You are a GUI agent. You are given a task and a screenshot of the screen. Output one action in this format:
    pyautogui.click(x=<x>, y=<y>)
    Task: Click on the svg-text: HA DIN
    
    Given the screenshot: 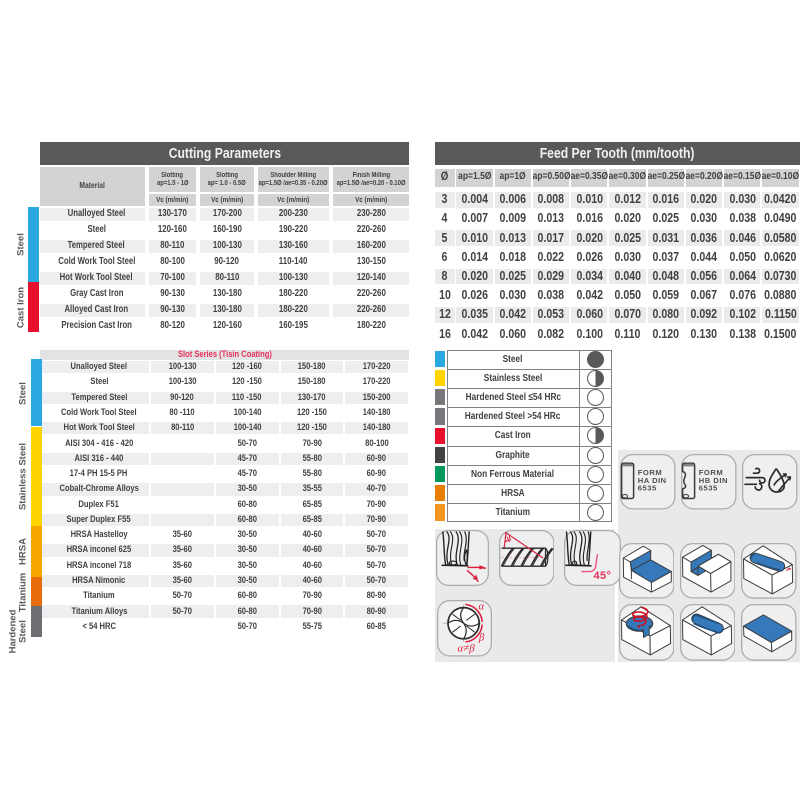 What is the action you would take?
    pyautogui.click(x=652, y=480)
    